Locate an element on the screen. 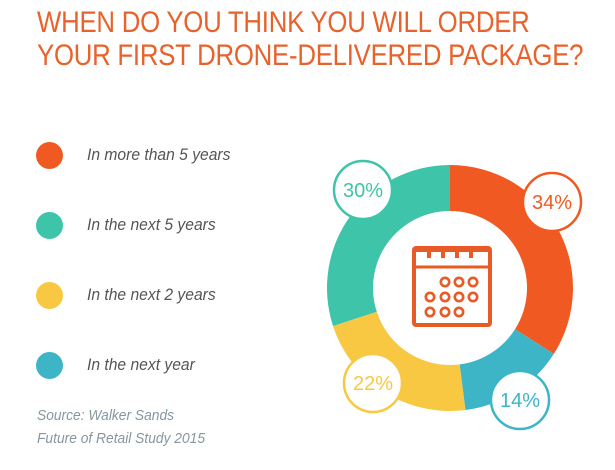 This screenshot has height=470, width=615. legend-item: In the next 2 years is located at coordinates (131, 295).